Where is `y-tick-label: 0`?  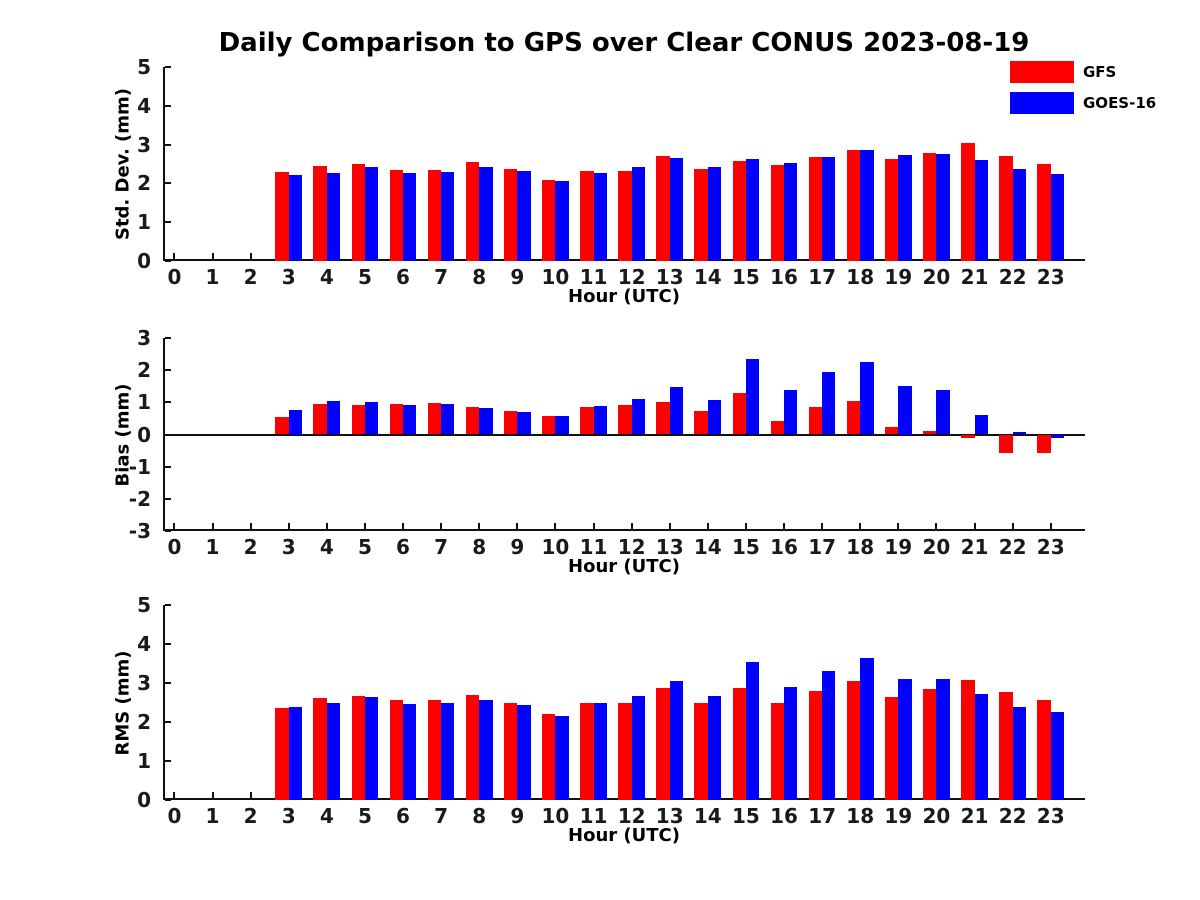 y-tick-label: 0 is located at coordinates (144, 434).